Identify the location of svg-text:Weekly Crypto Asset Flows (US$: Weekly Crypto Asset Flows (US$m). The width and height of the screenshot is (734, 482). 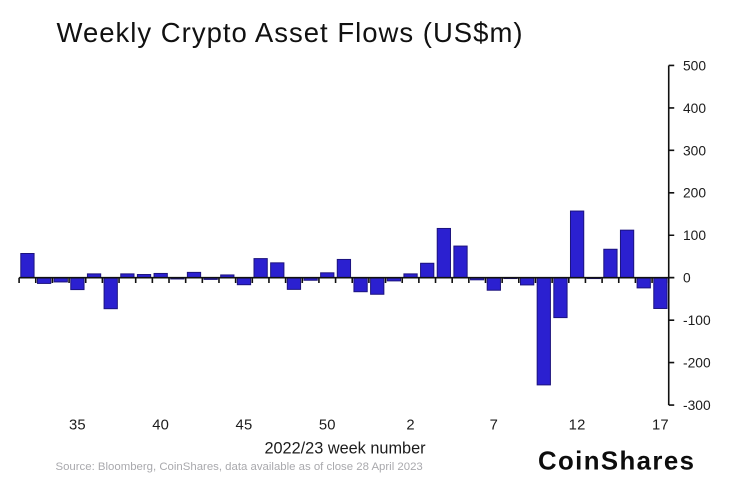
(290, 32).